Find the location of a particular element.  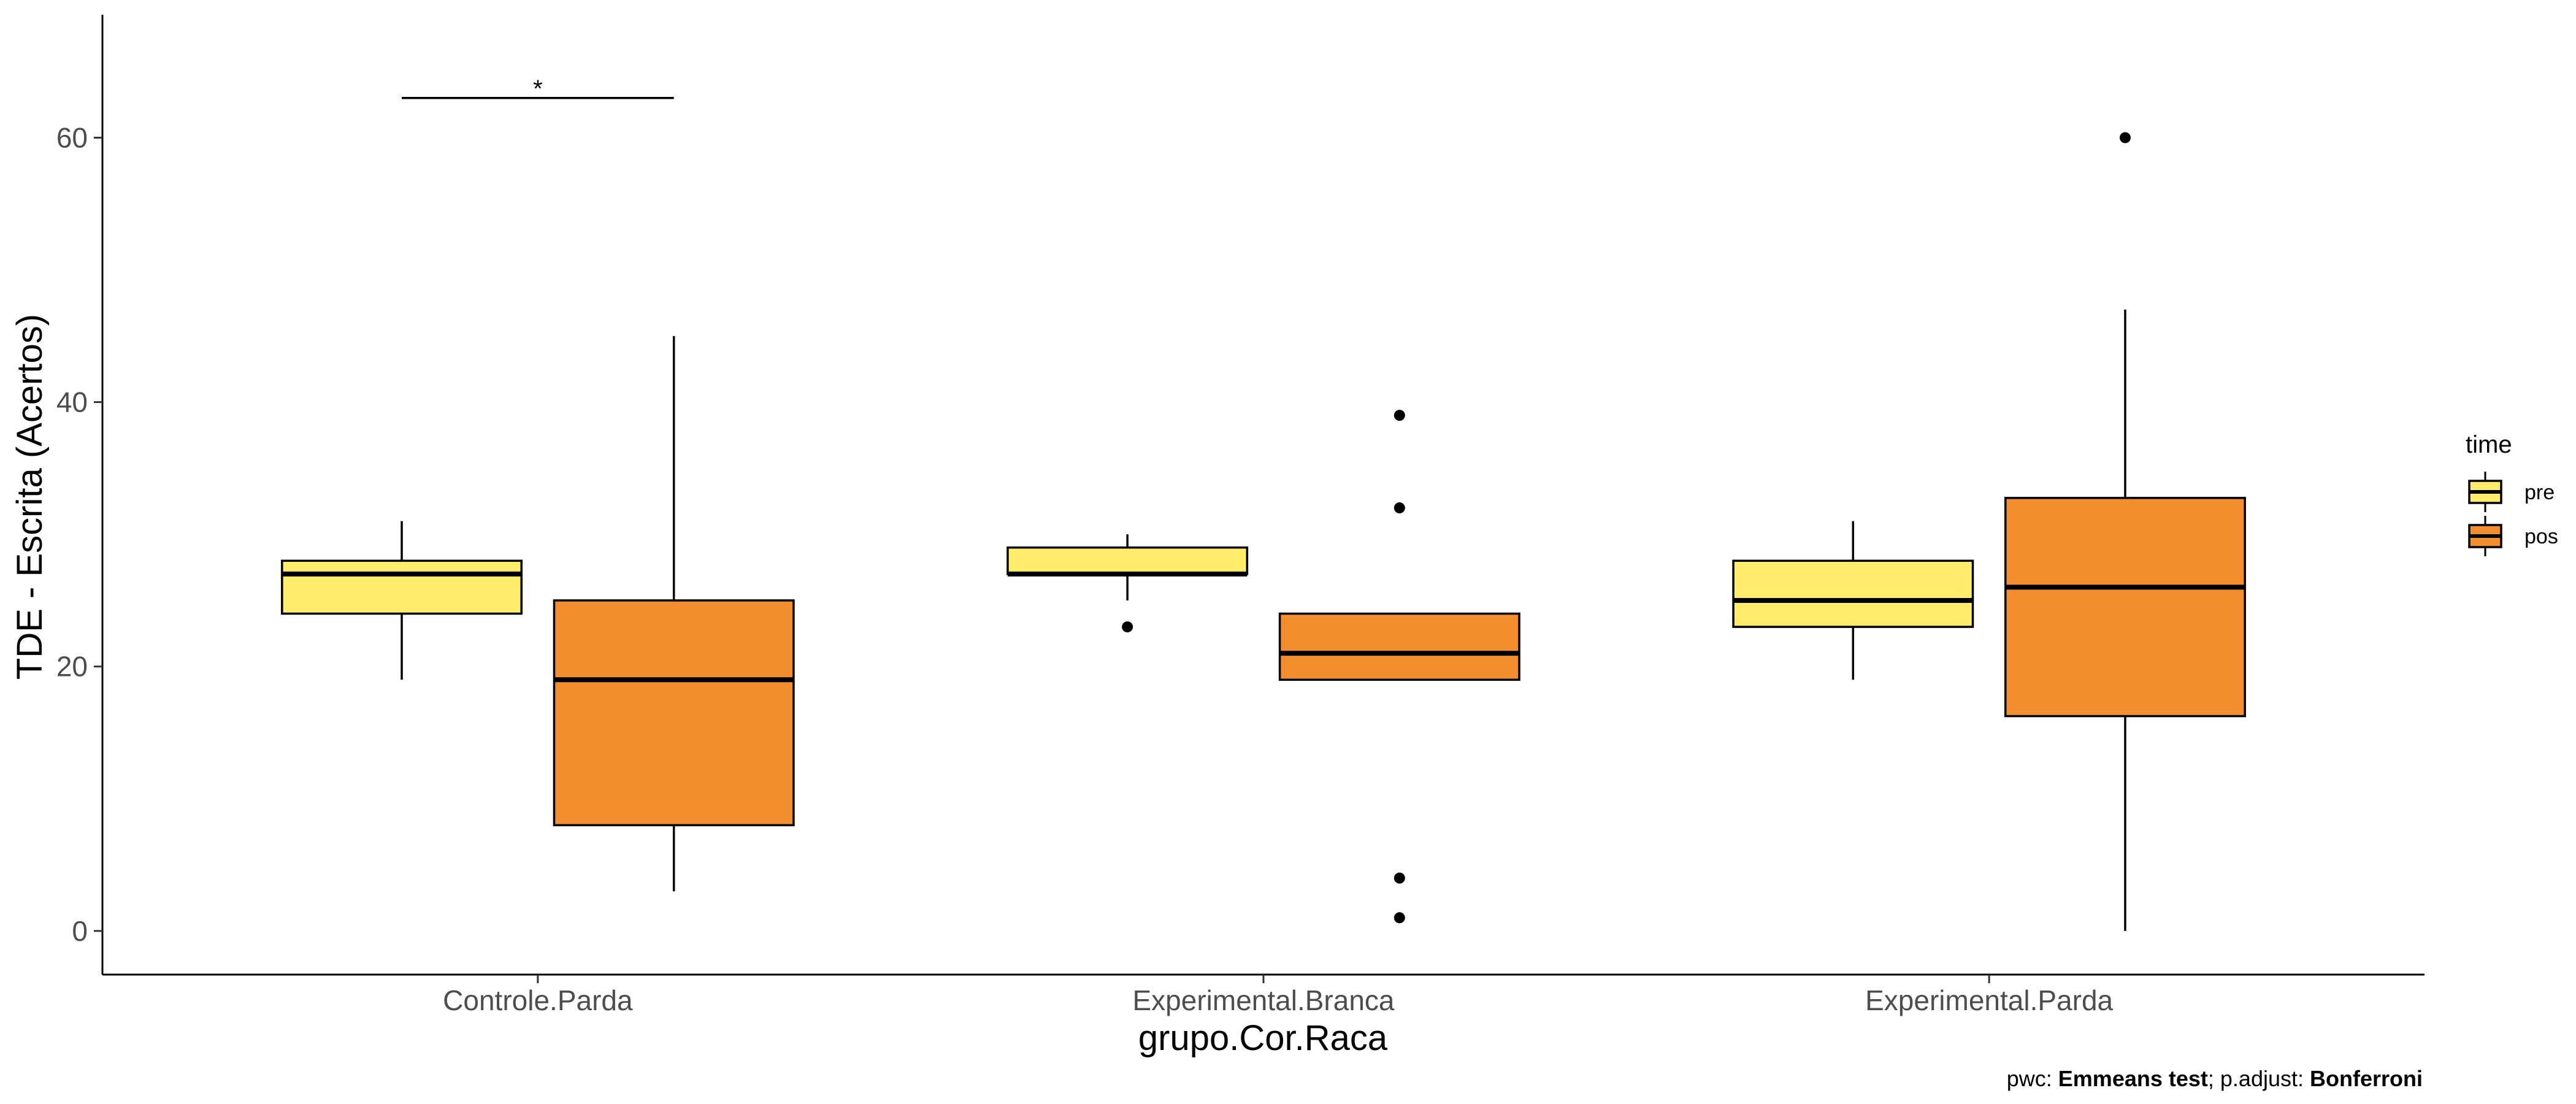

y-tick-label: 0 is located at coordinates (80, 931).